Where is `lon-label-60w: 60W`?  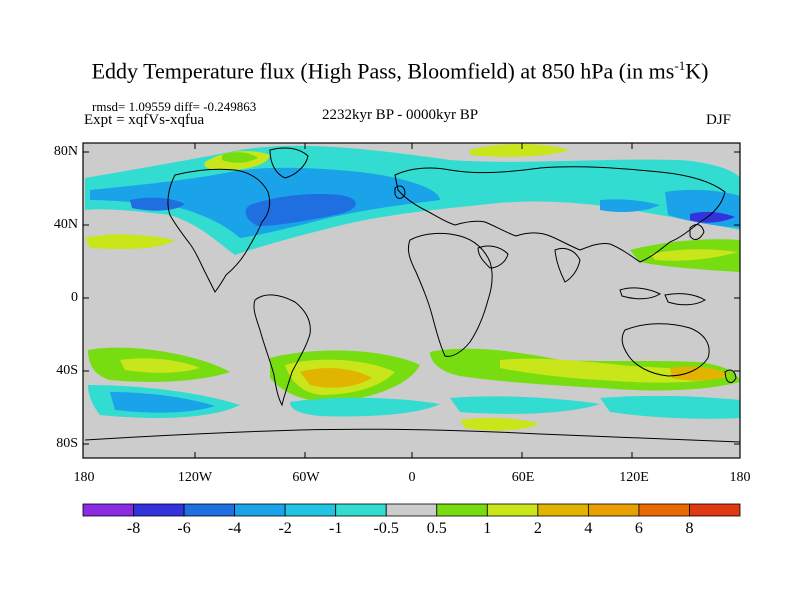 lon-label-60w: 60W is located at coordinates (306, 477).